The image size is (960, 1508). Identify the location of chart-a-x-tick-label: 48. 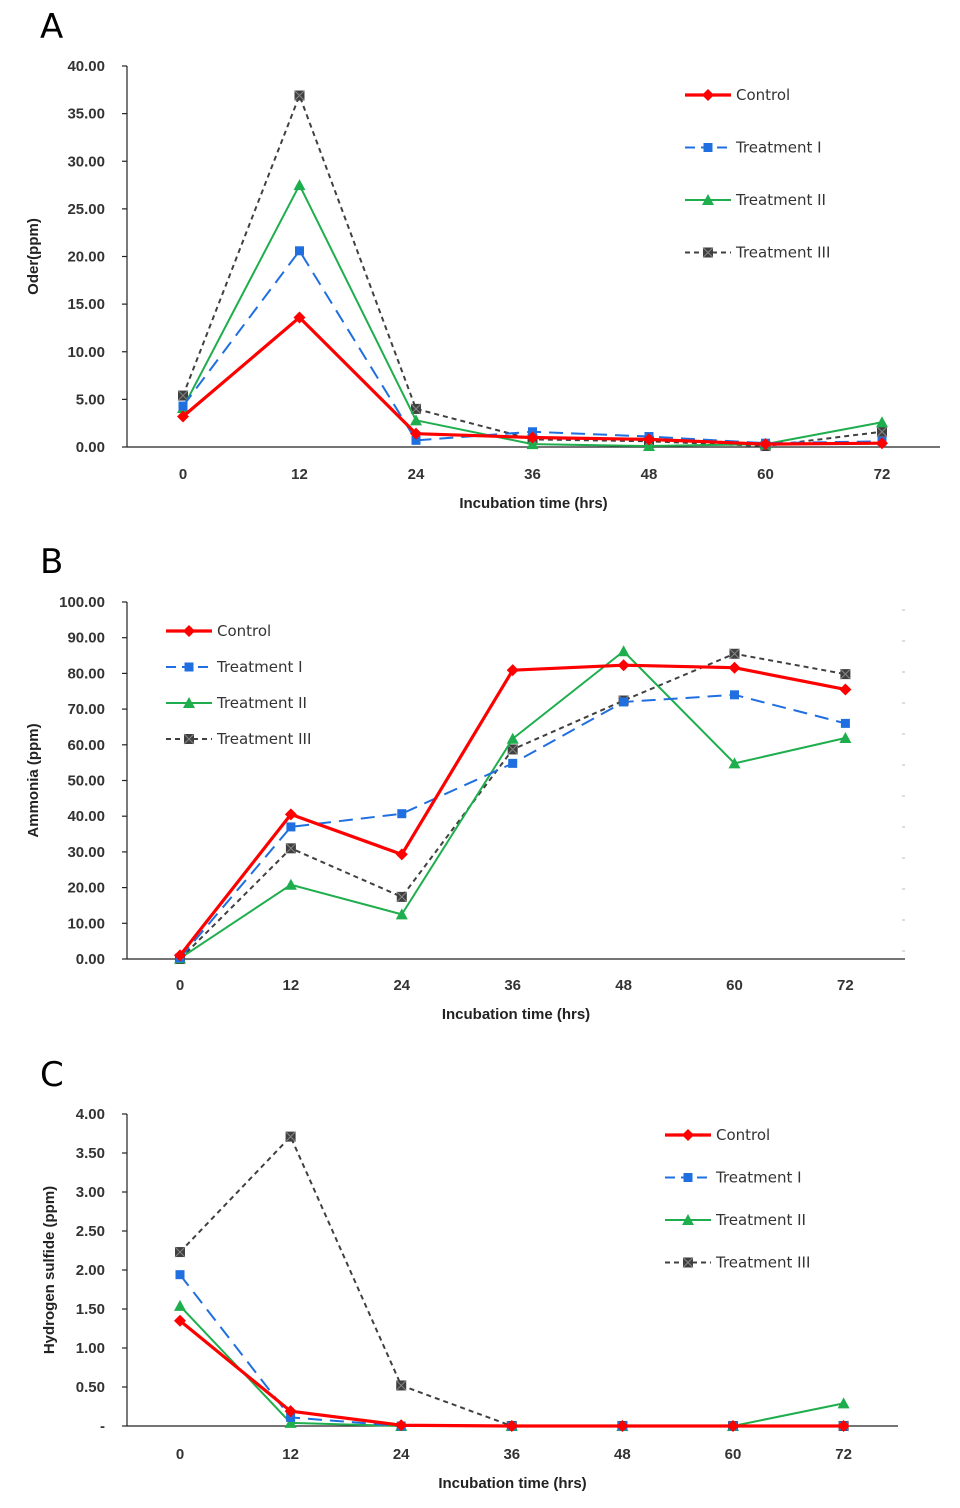
(649, 474).